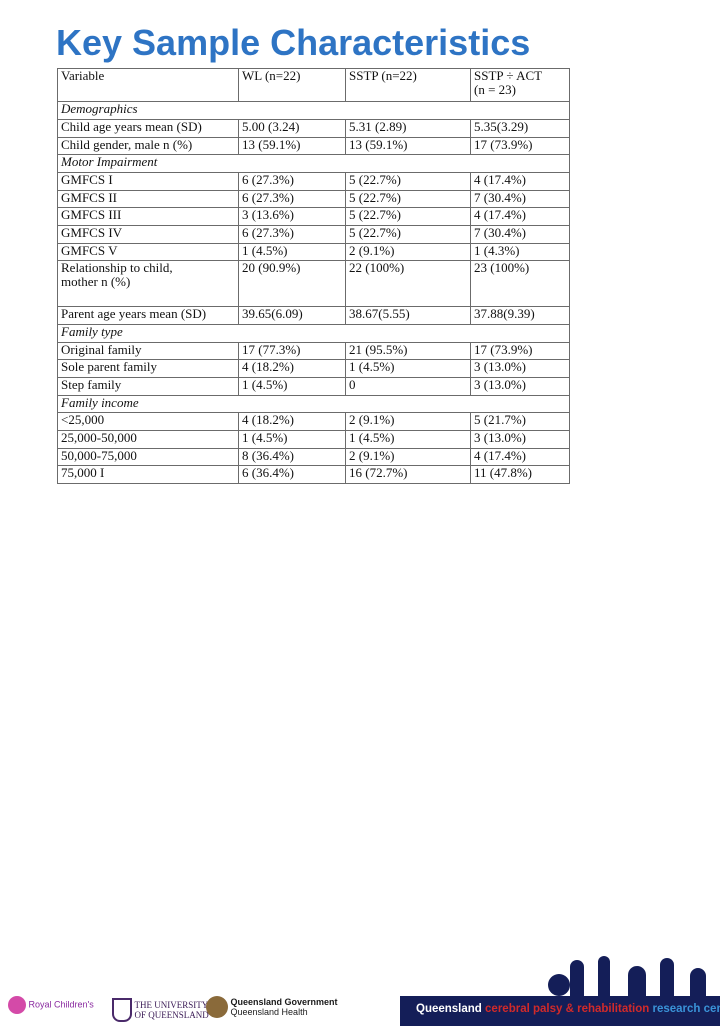 Image resolution: width=720 pixels, height=1026 pixels. Describe the element at coordinates (523, 1009) in the screenshot. I see `banner-part2: cerebral palsy` at that location.